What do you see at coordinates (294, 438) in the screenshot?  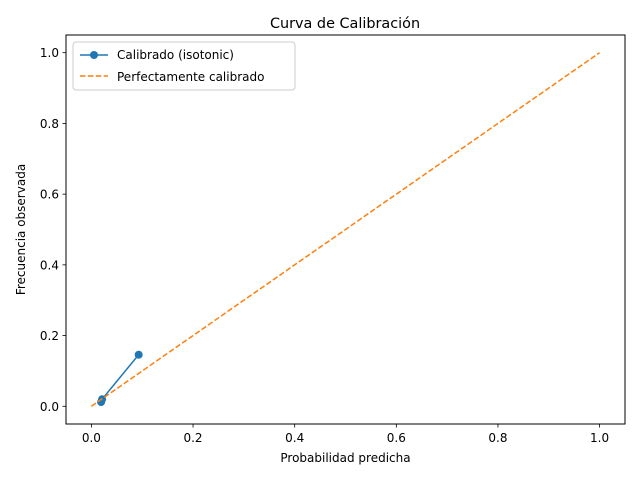 I see `x-tick-label: 0.4` at bounding box center [294, 438].